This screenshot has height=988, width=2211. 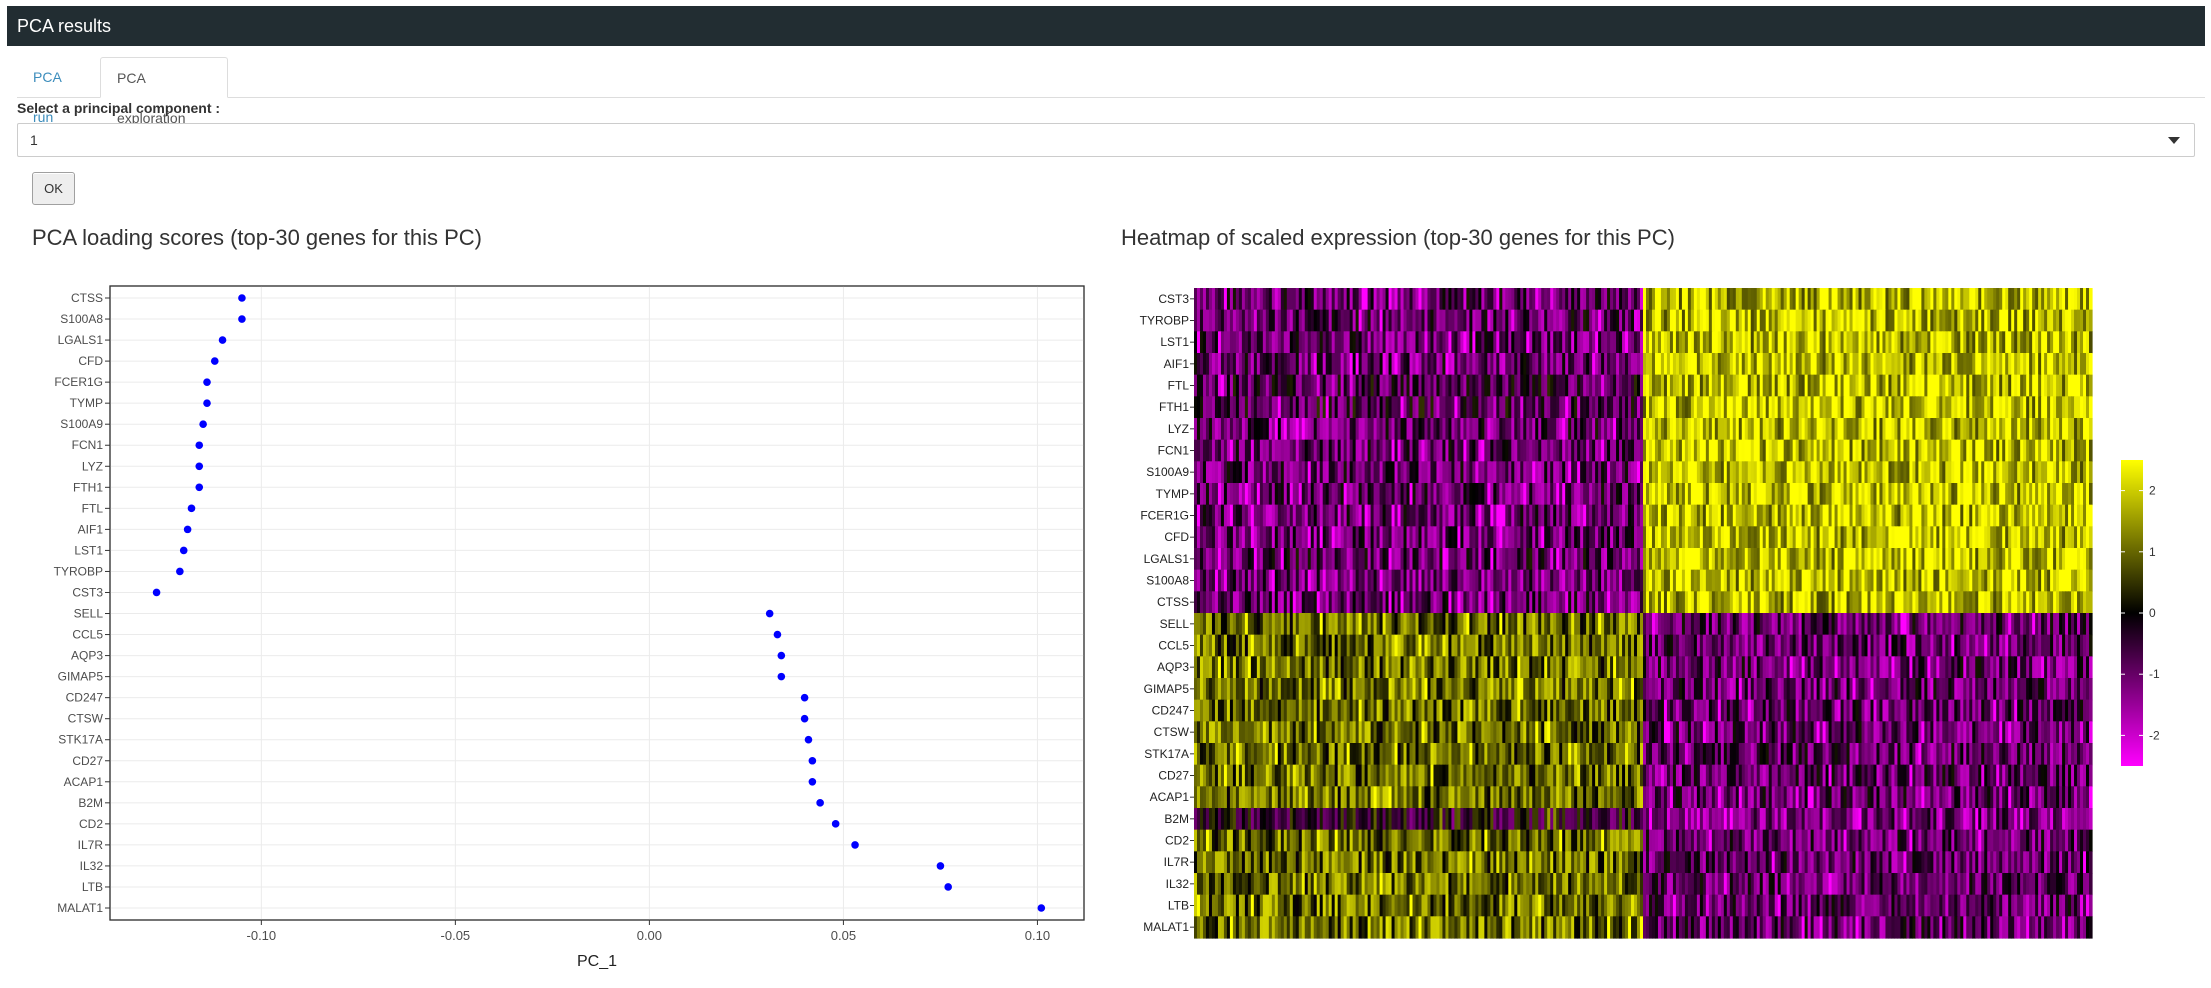 I want to click on tab-pca-exploration: PCA exploration, so click(x=164, y=91).